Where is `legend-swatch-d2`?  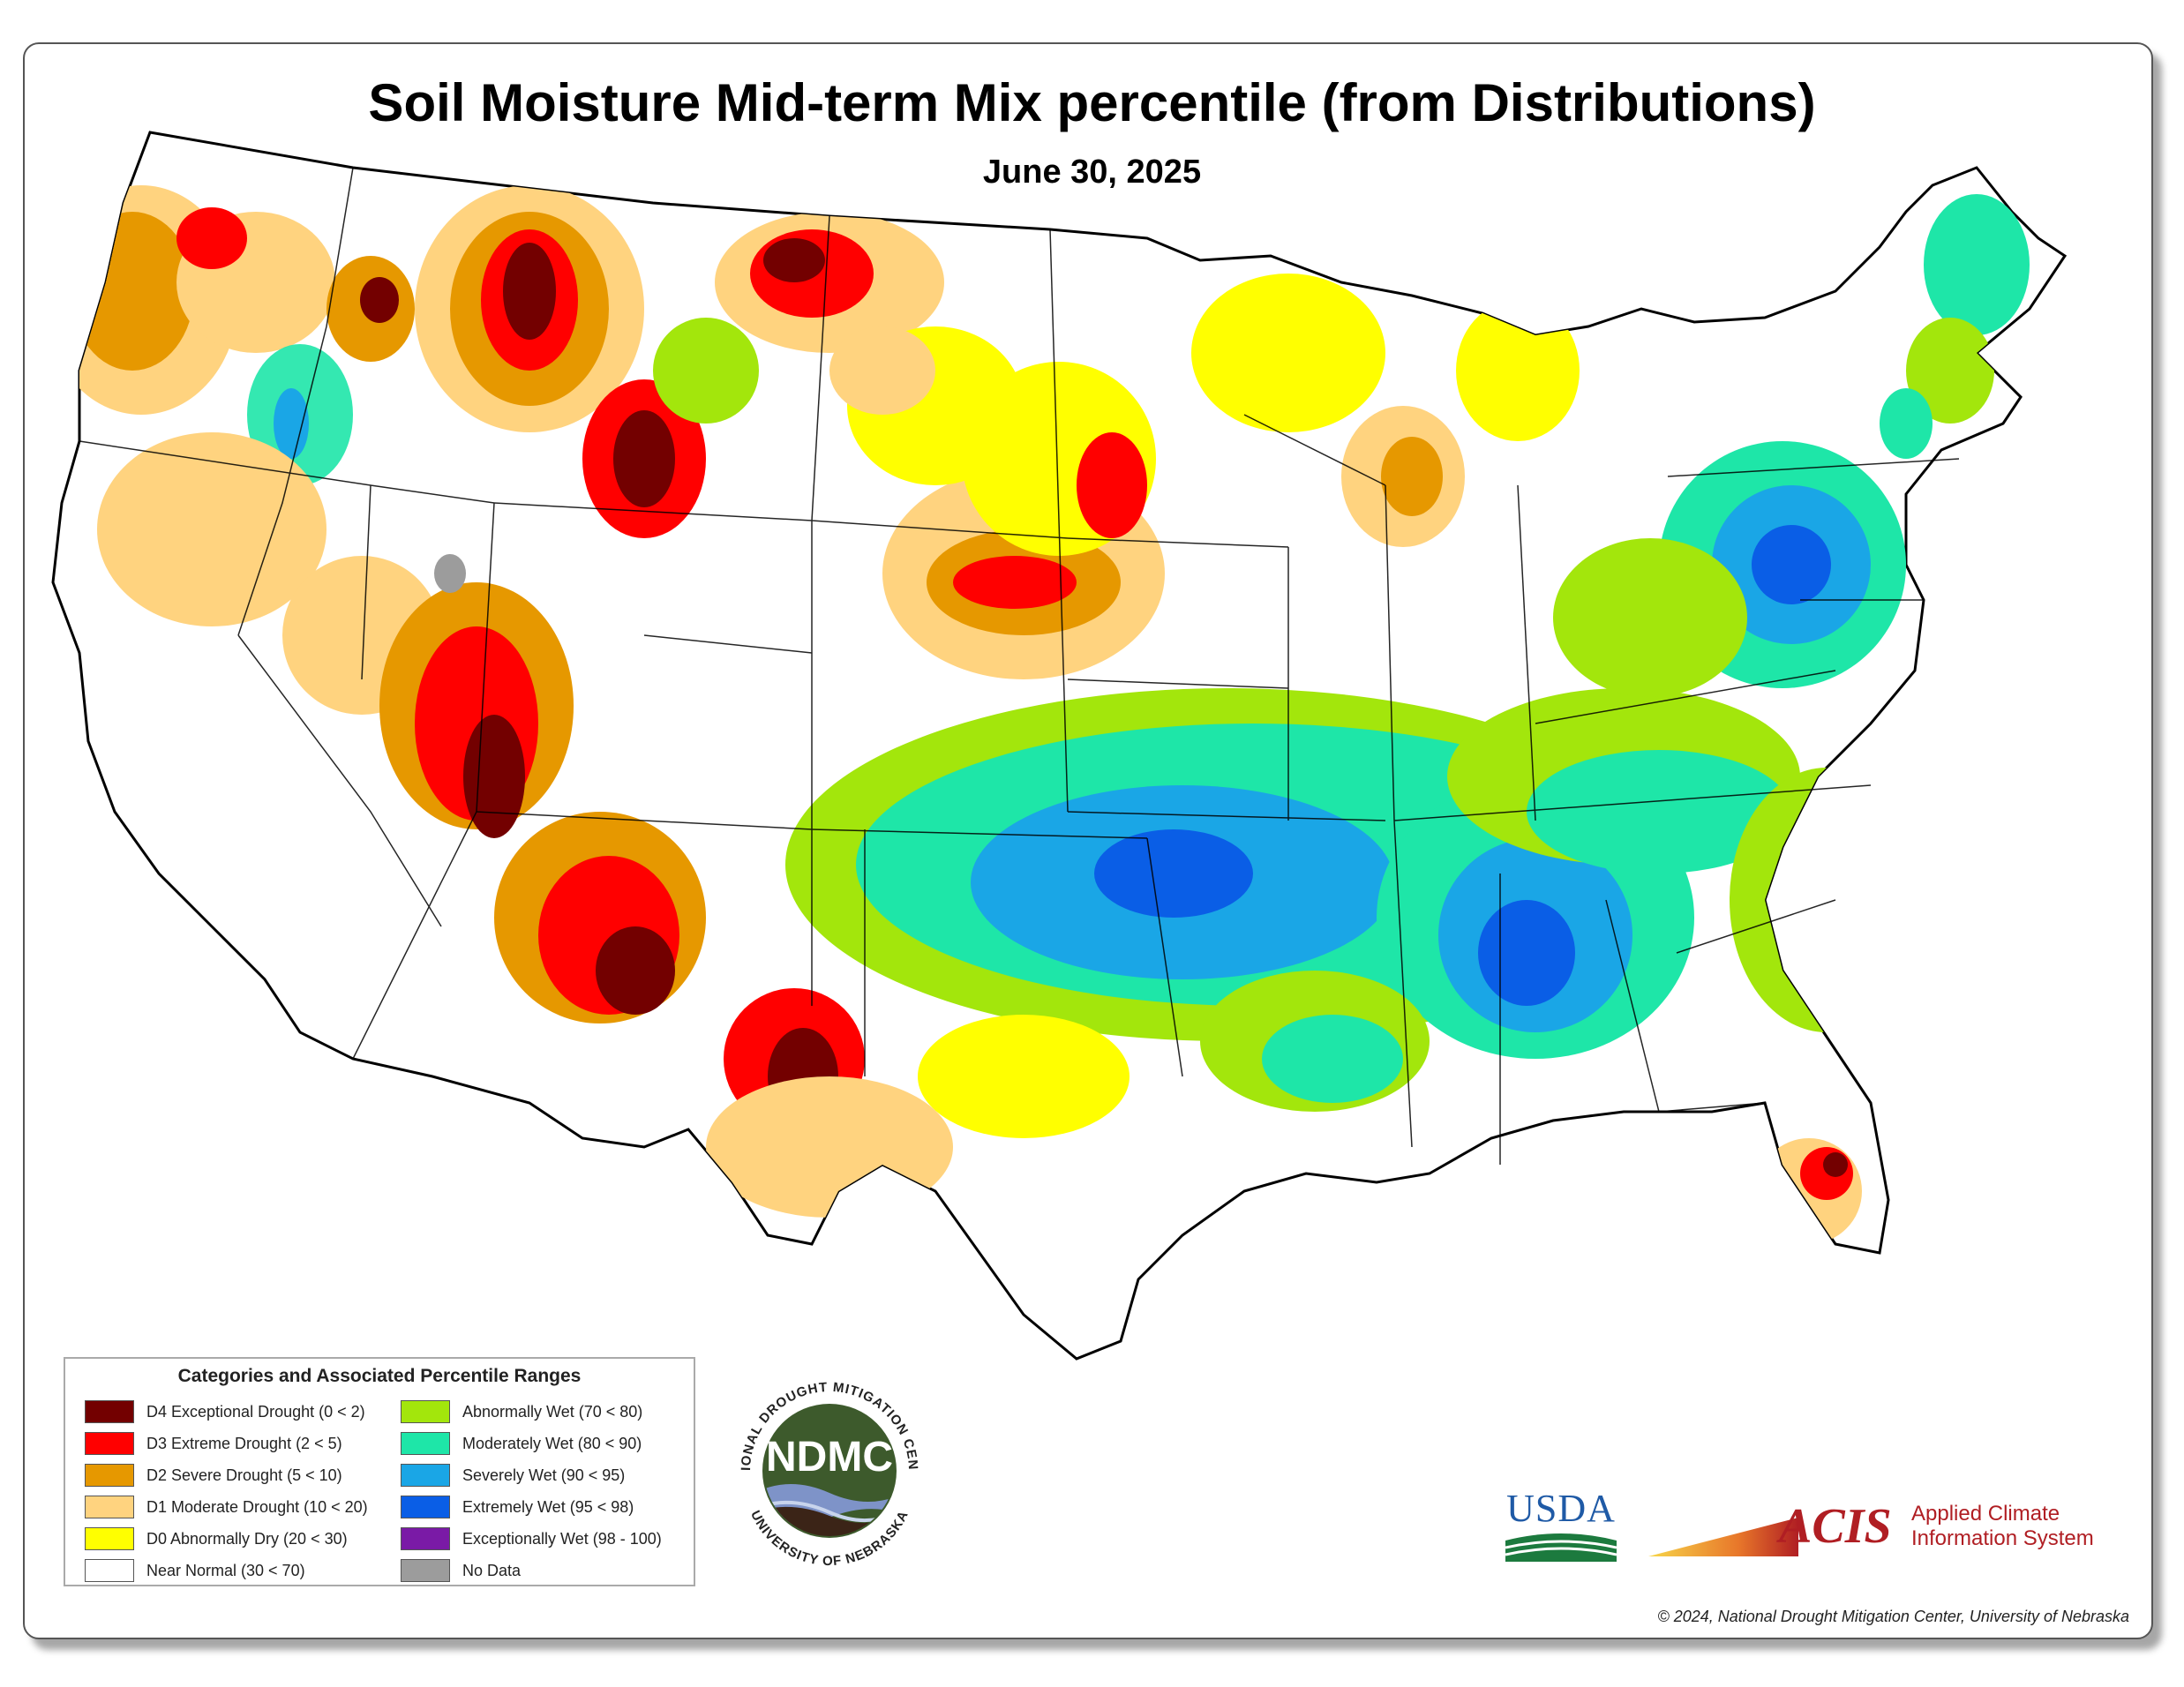 legend-swatch-d2 is located at coordinates (109, 1475).